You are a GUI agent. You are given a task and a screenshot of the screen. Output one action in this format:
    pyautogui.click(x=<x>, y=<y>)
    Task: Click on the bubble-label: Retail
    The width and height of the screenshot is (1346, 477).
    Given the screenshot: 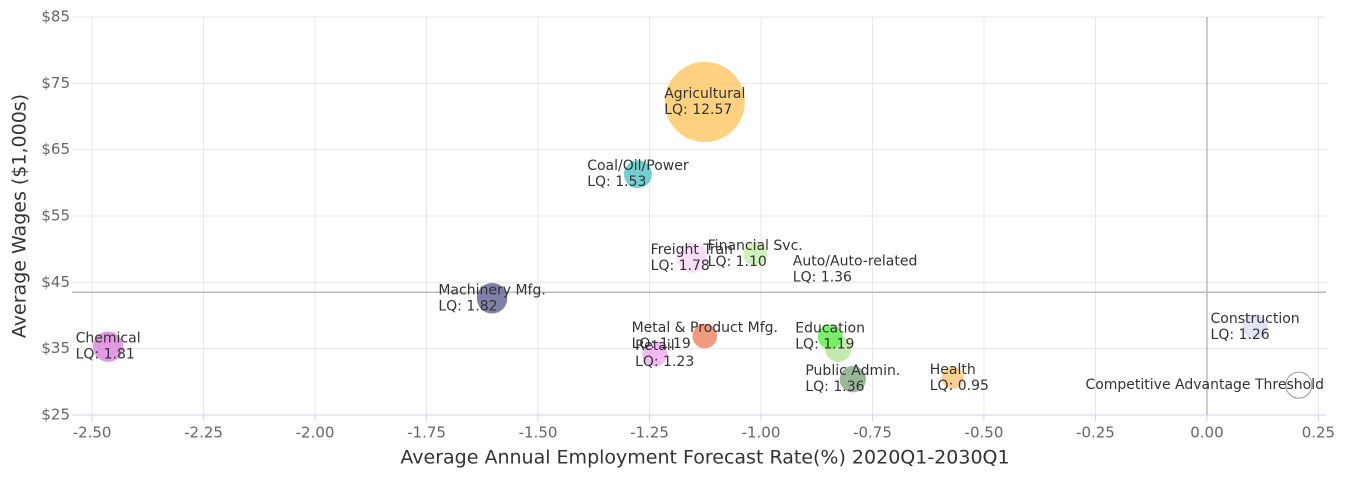 What is the action you would take?
    pyautogui.click(x=655, y=346)
    